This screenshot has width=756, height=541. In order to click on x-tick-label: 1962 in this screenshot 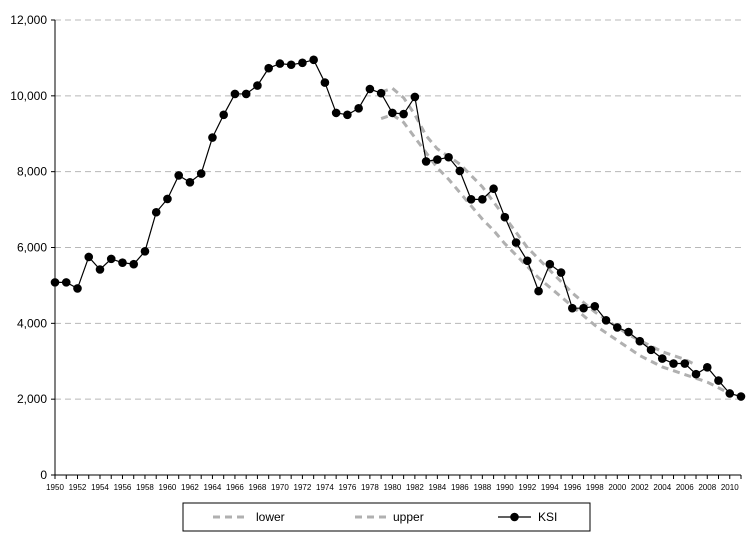, I will do `click(190, 487)`.